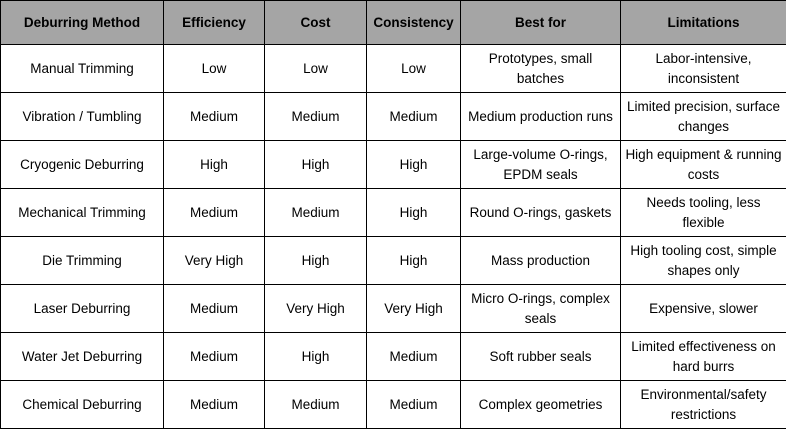 The height and width of the screenshot is (429, 786). What do you see at coordinates (540, 68) in the screenshot?
I see `cell-best-for: Prototypes, small batches` at bounding box center [540, 68].